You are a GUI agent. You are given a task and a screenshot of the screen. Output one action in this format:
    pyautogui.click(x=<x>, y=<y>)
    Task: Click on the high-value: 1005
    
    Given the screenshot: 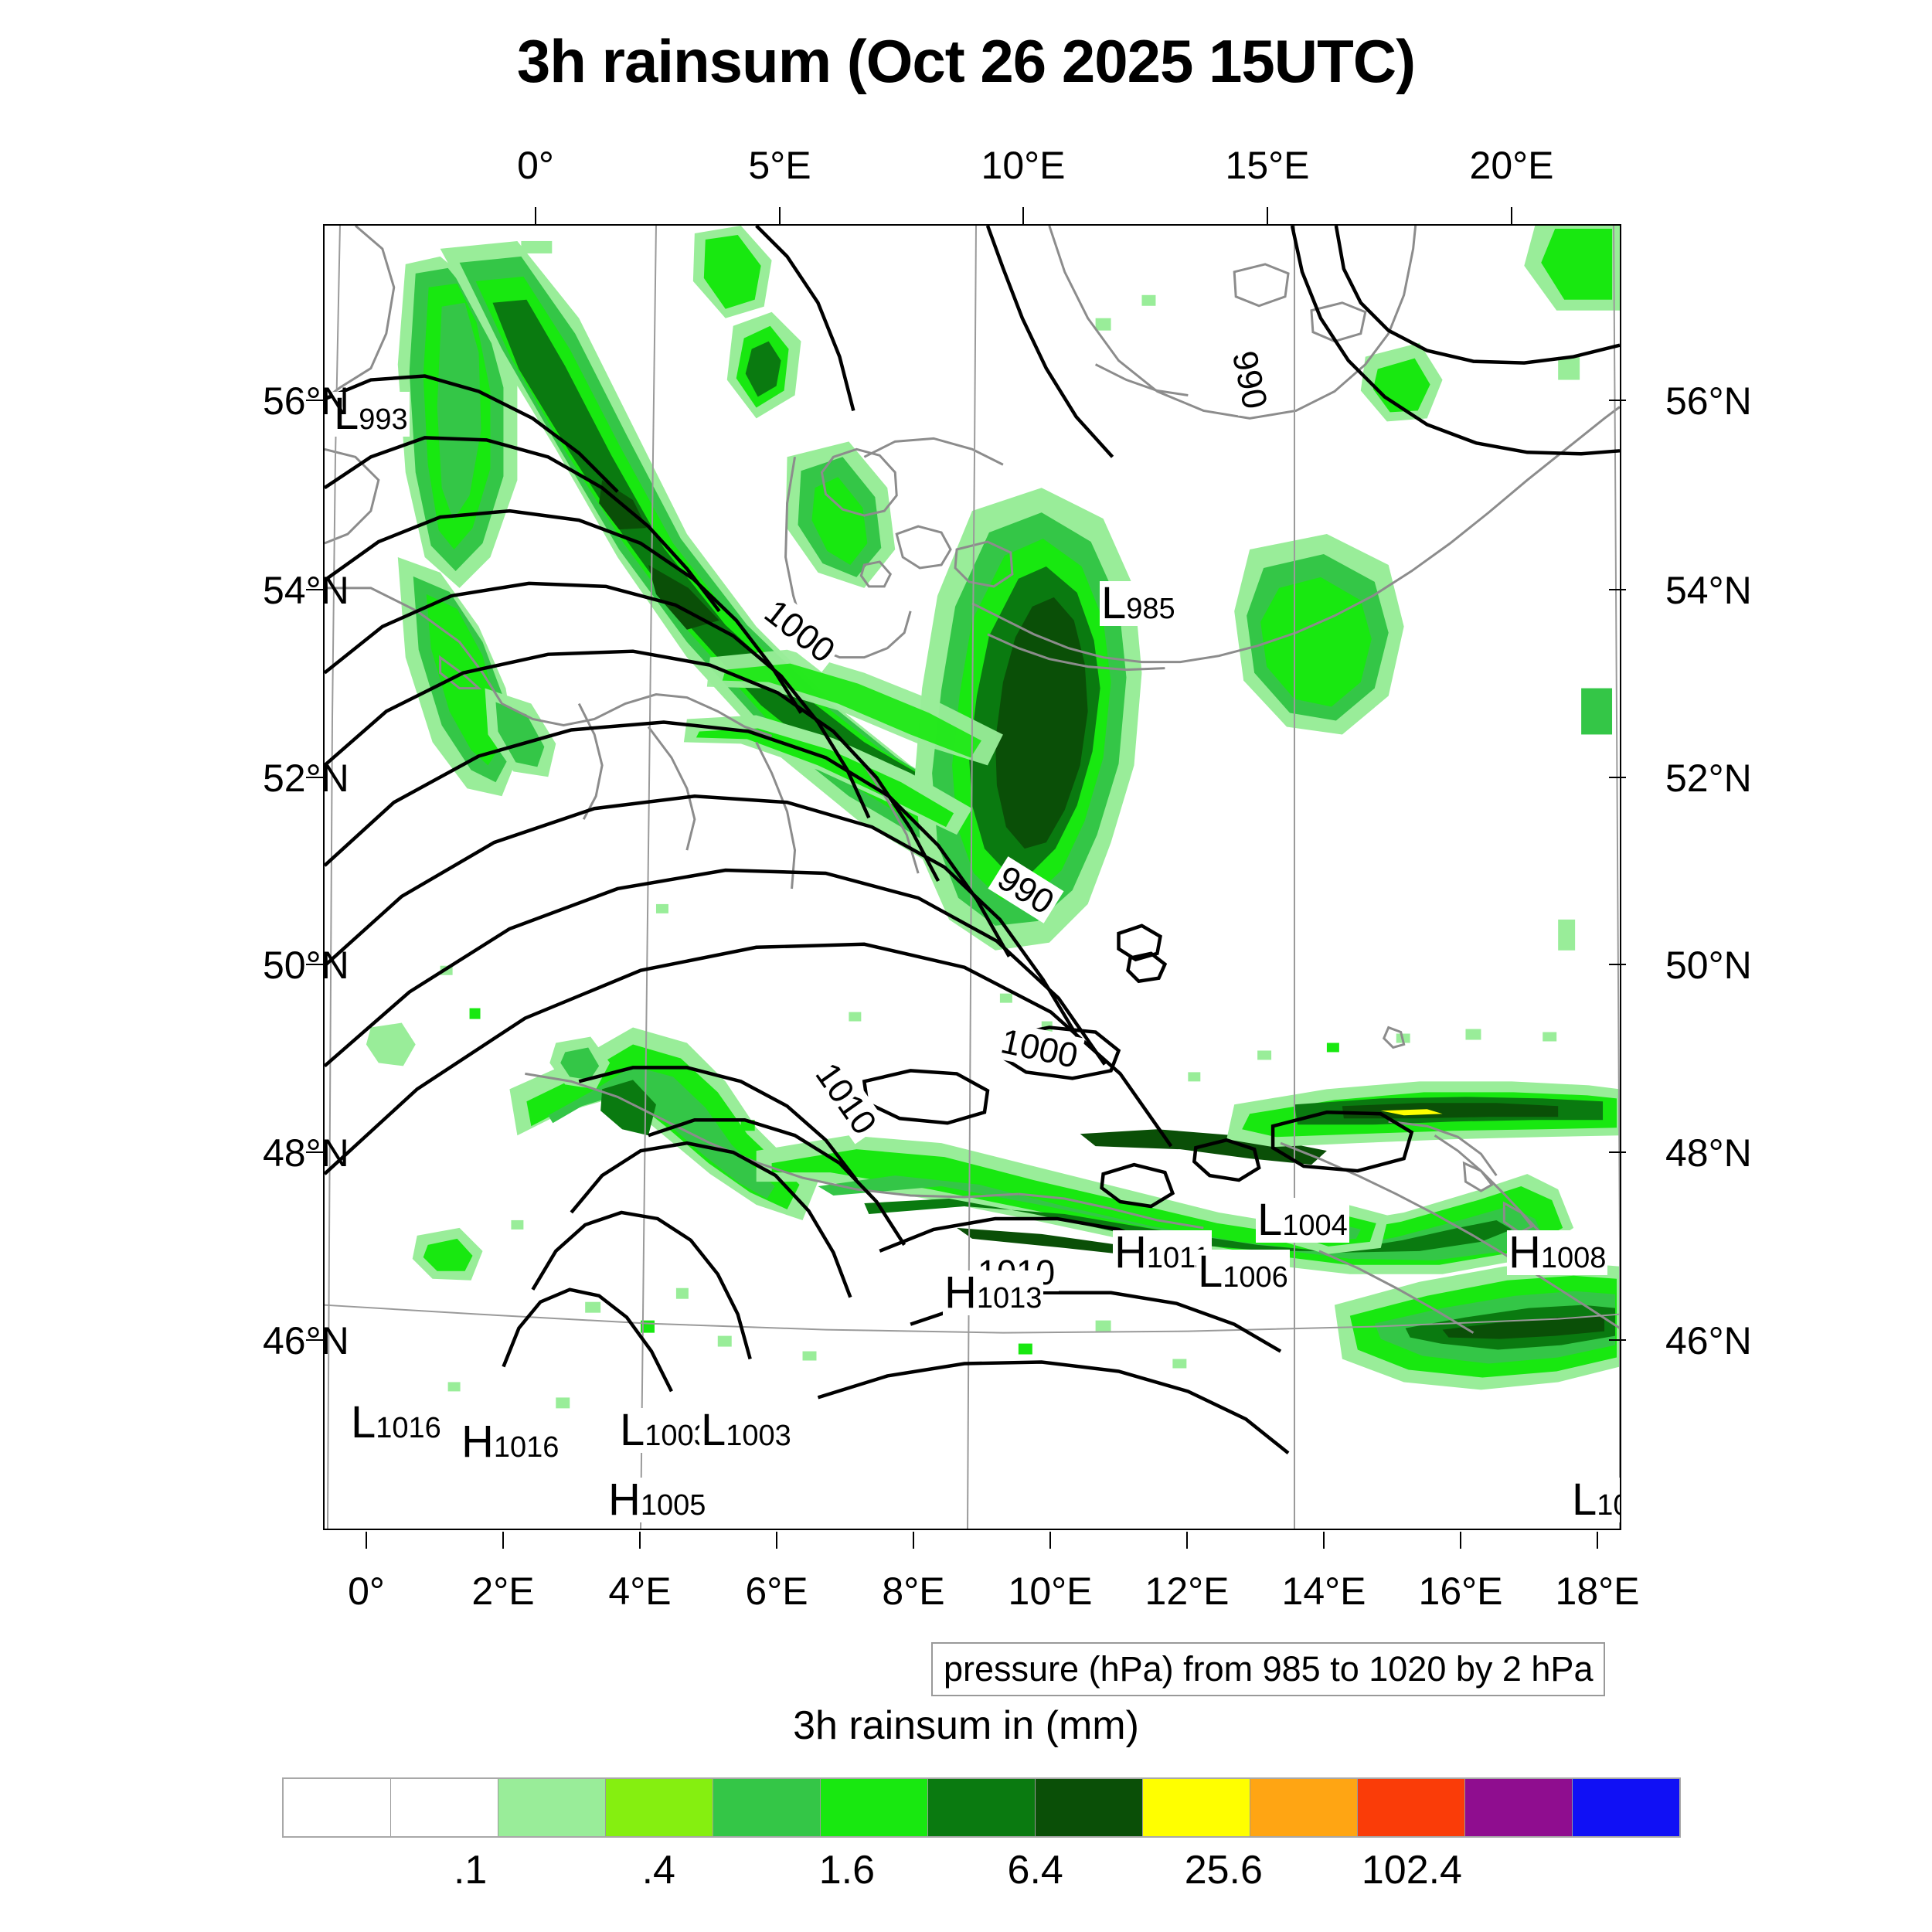 What is the action you would take?
    pyautogui.click(x=673, y=1505)
    